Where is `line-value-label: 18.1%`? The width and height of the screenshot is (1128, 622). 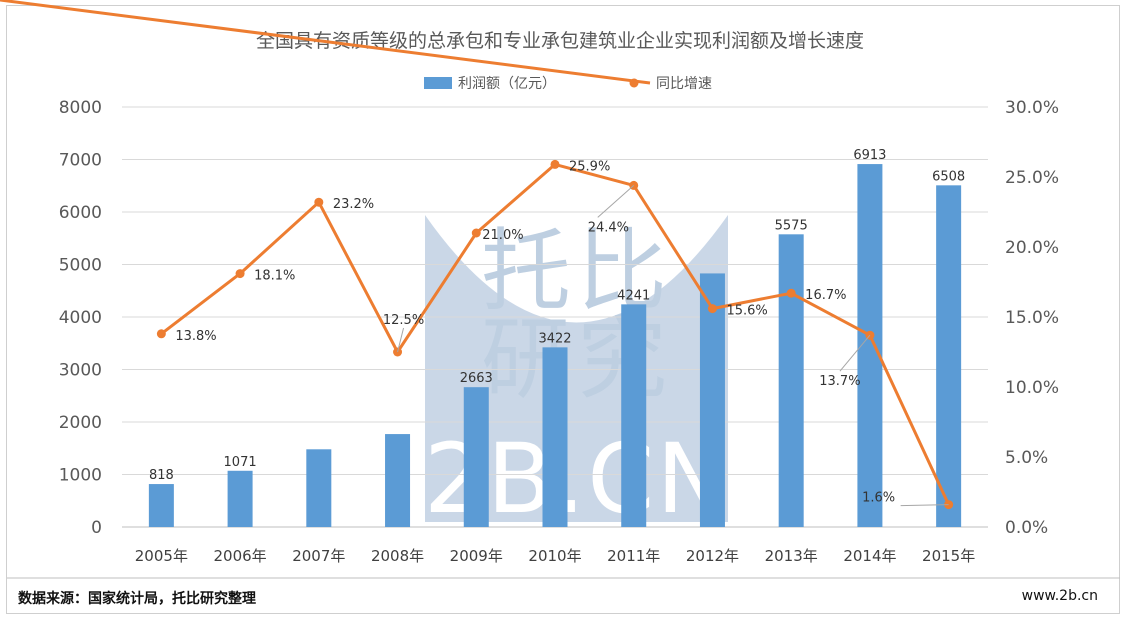 line-value-label: 18.1% is located at coordinates (274, 276).